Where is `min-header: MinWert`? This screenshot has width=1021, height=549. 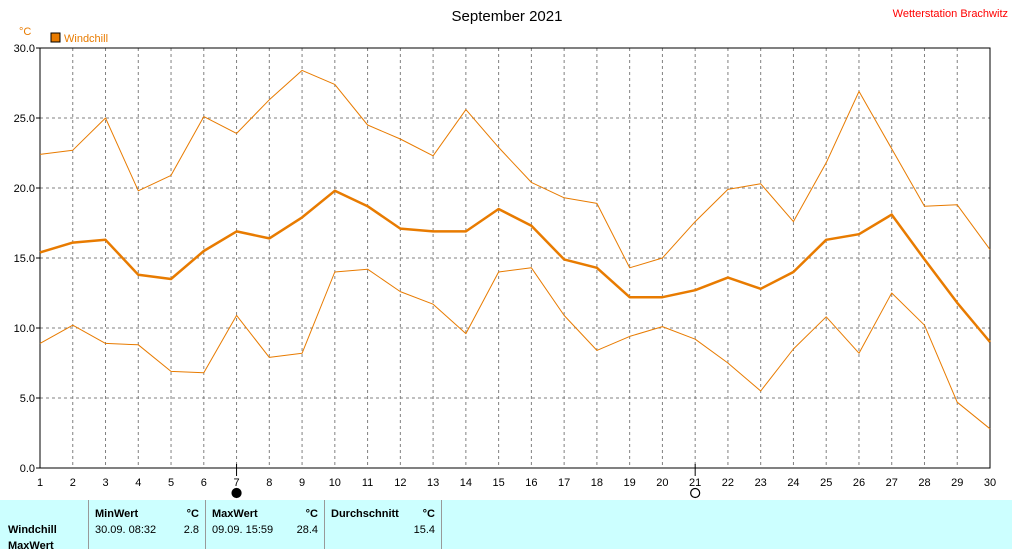
min-header: MinWert is located at coordinates (117, 514).